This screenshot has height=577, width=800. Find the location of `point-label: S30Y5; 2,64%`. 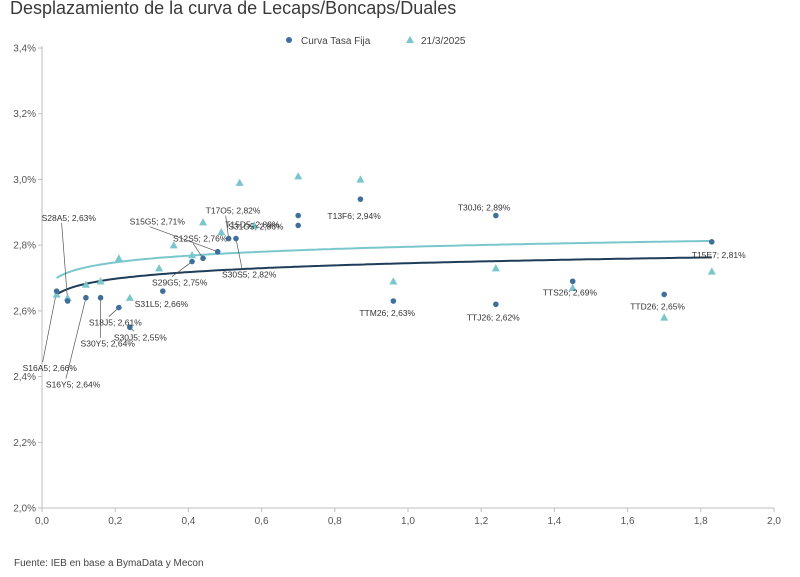

point-label: S30Y5; 2,64% is located at coordinates (108, 344).